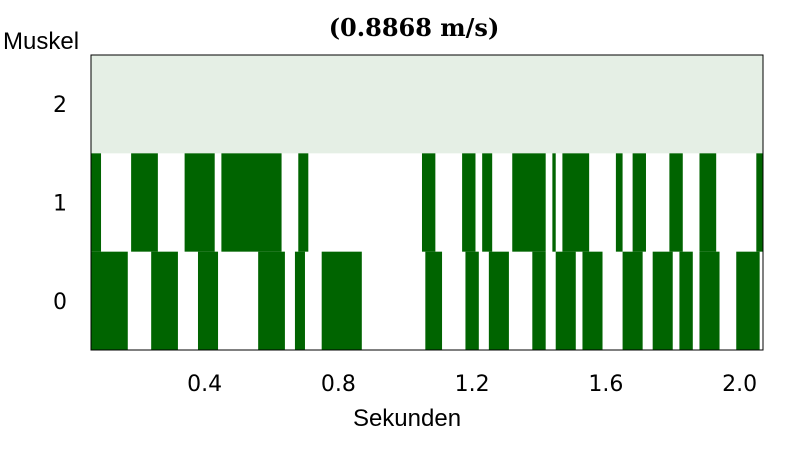  Describe the element at coordinates (414, 27) in the screenshot. I see `chart-title: (0.8868 m/s)` at that location.